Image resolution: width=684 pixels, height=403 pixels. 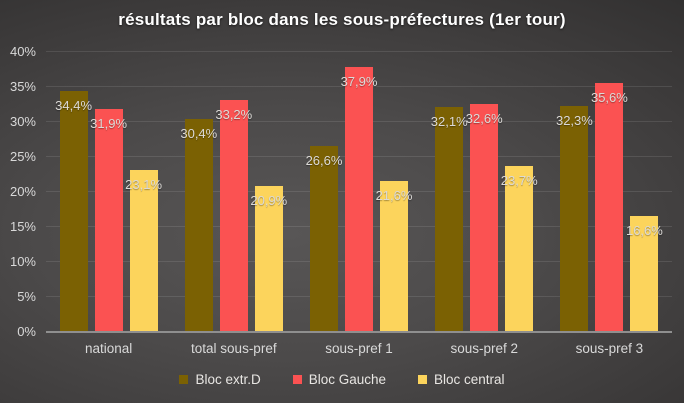 I want to click on x-axis-category-label: sous-pref 2, so click(x=484, y=348).